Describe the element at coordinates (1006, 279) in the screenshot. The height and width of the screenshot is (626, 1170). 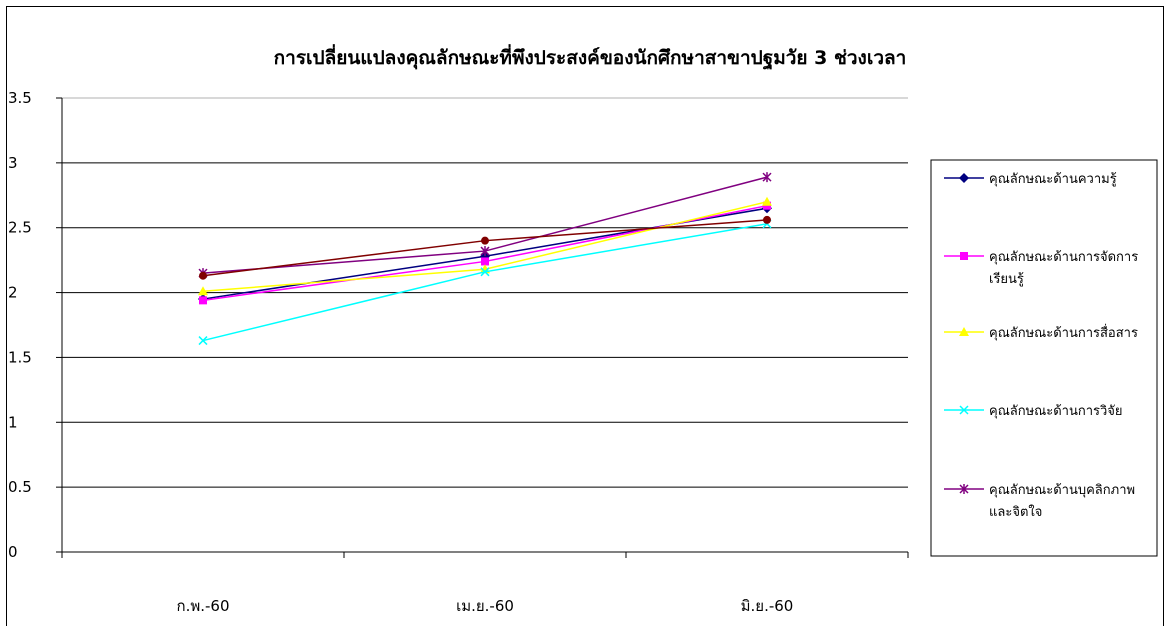
I see `legend-label: เรียนรู้` at that location.